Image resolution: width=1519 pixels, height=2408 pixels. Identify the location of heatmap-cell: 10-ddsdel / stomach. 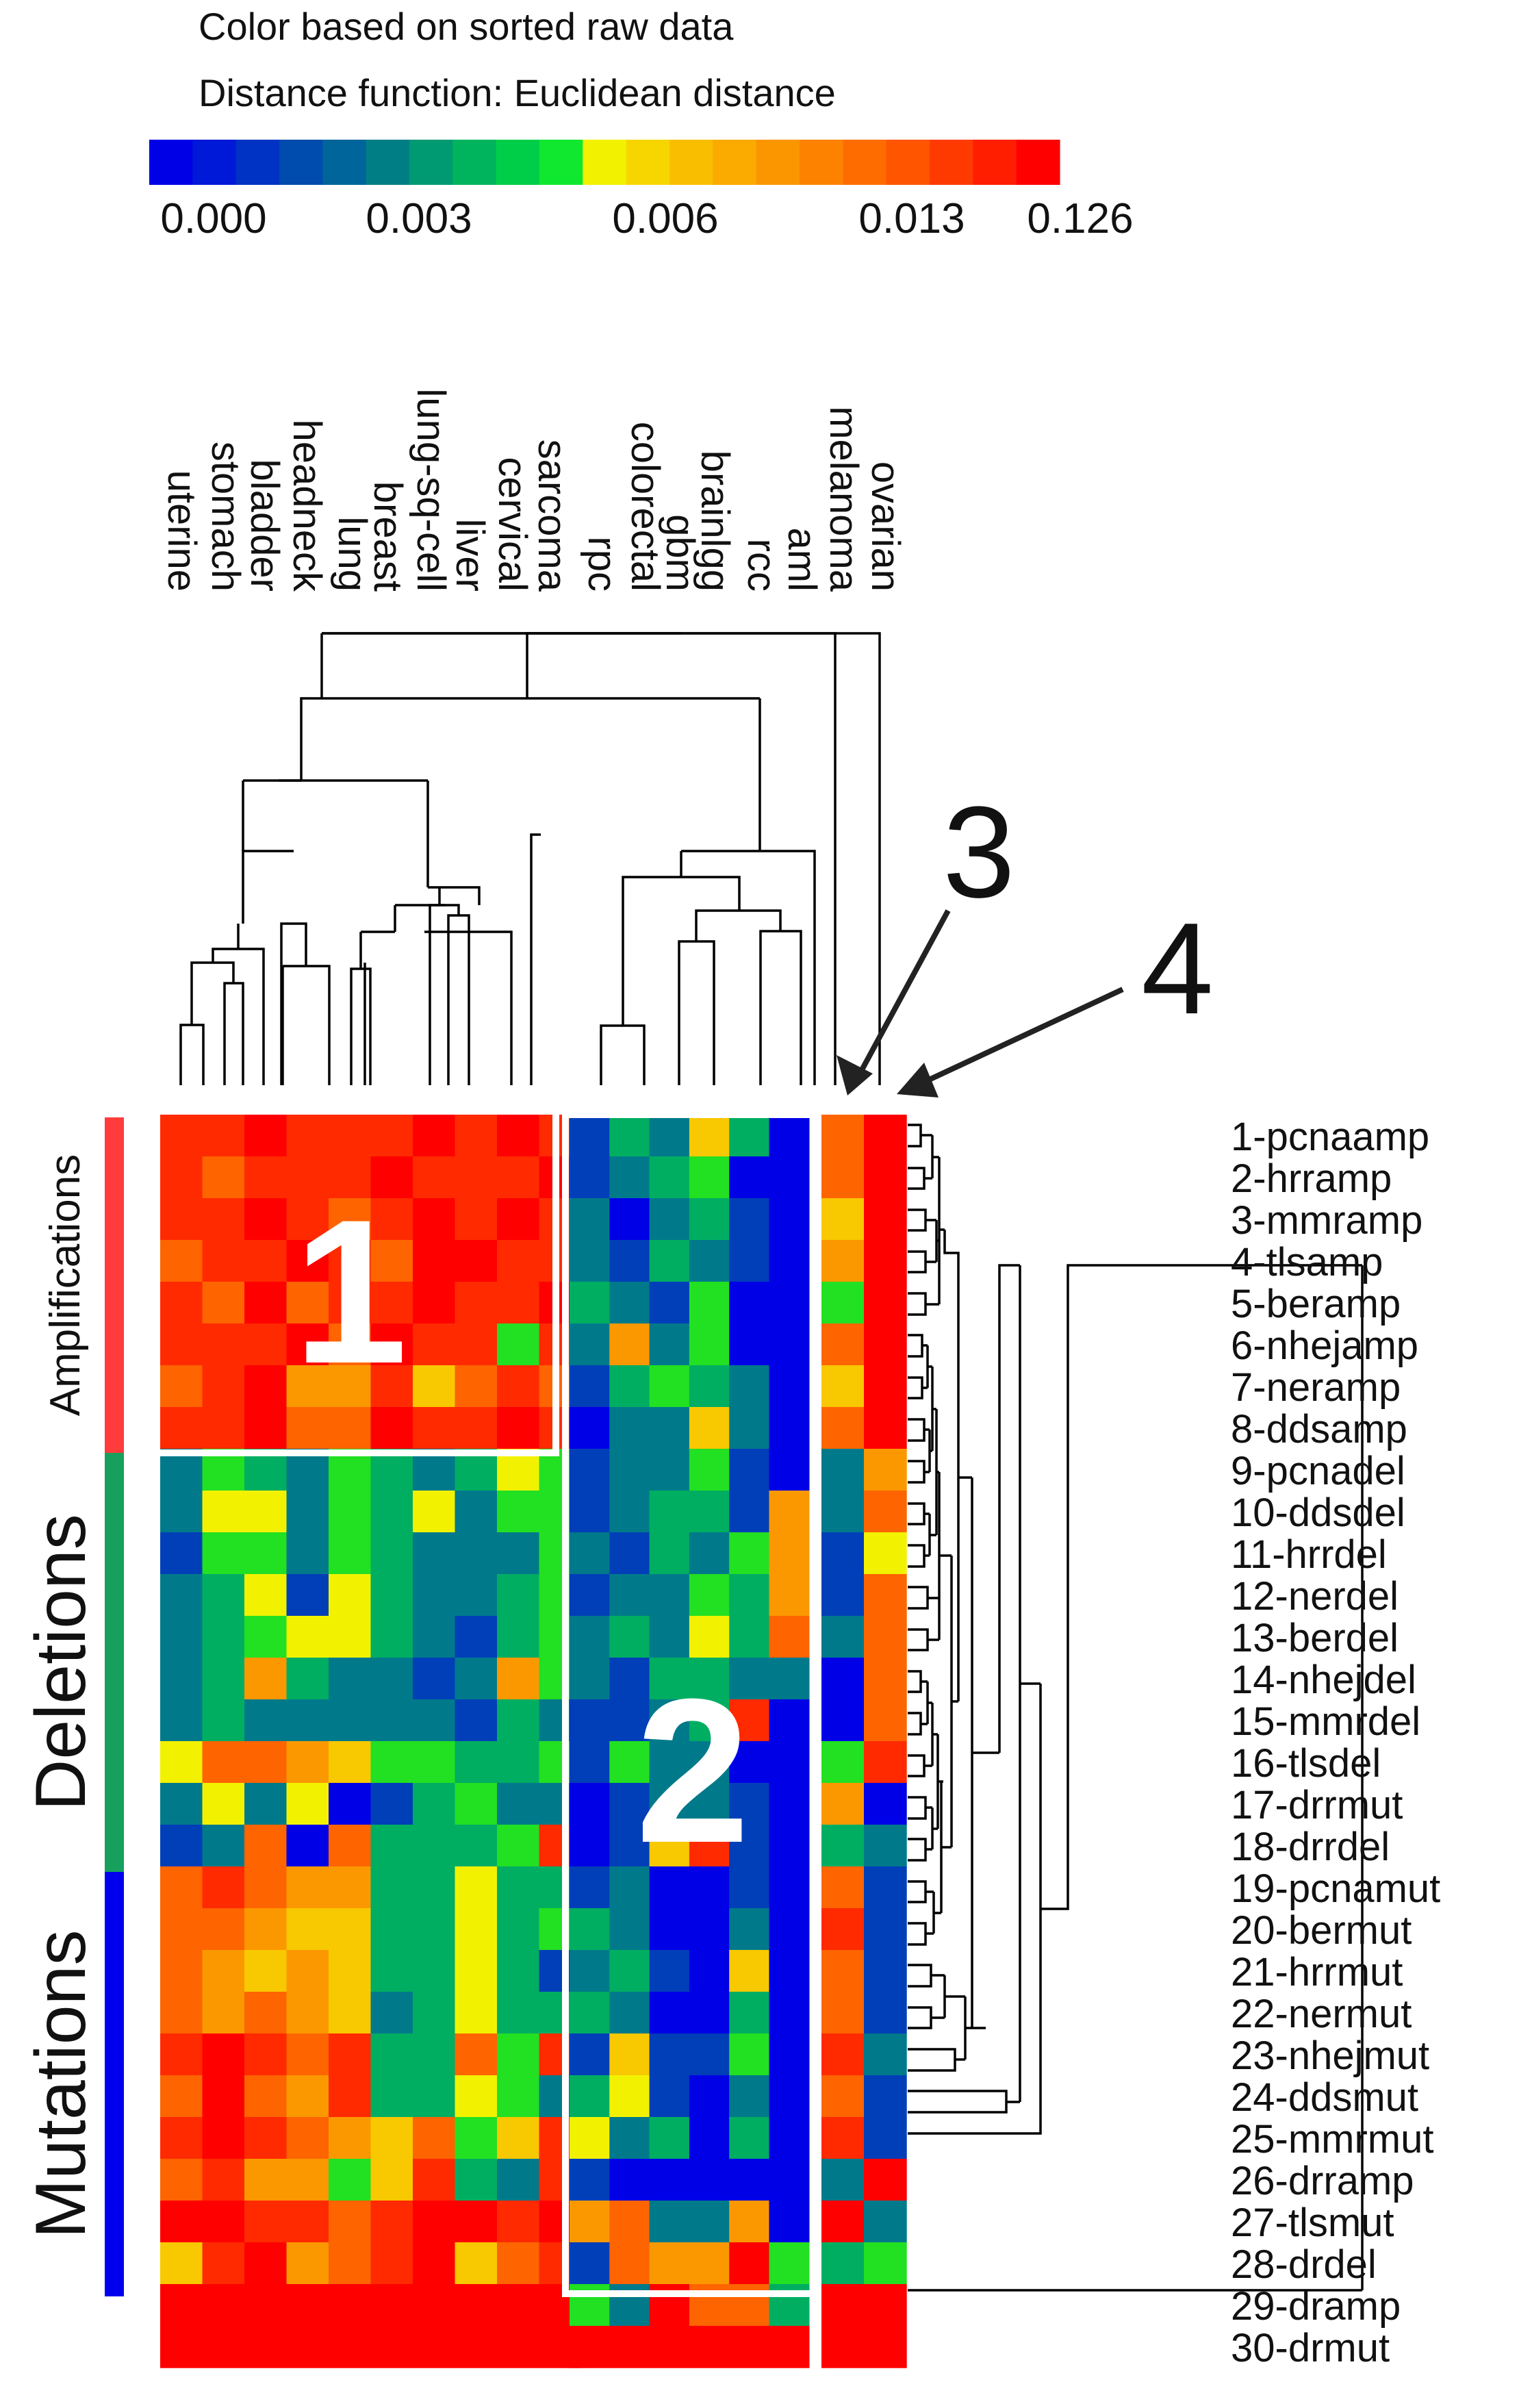
(223, 1512).